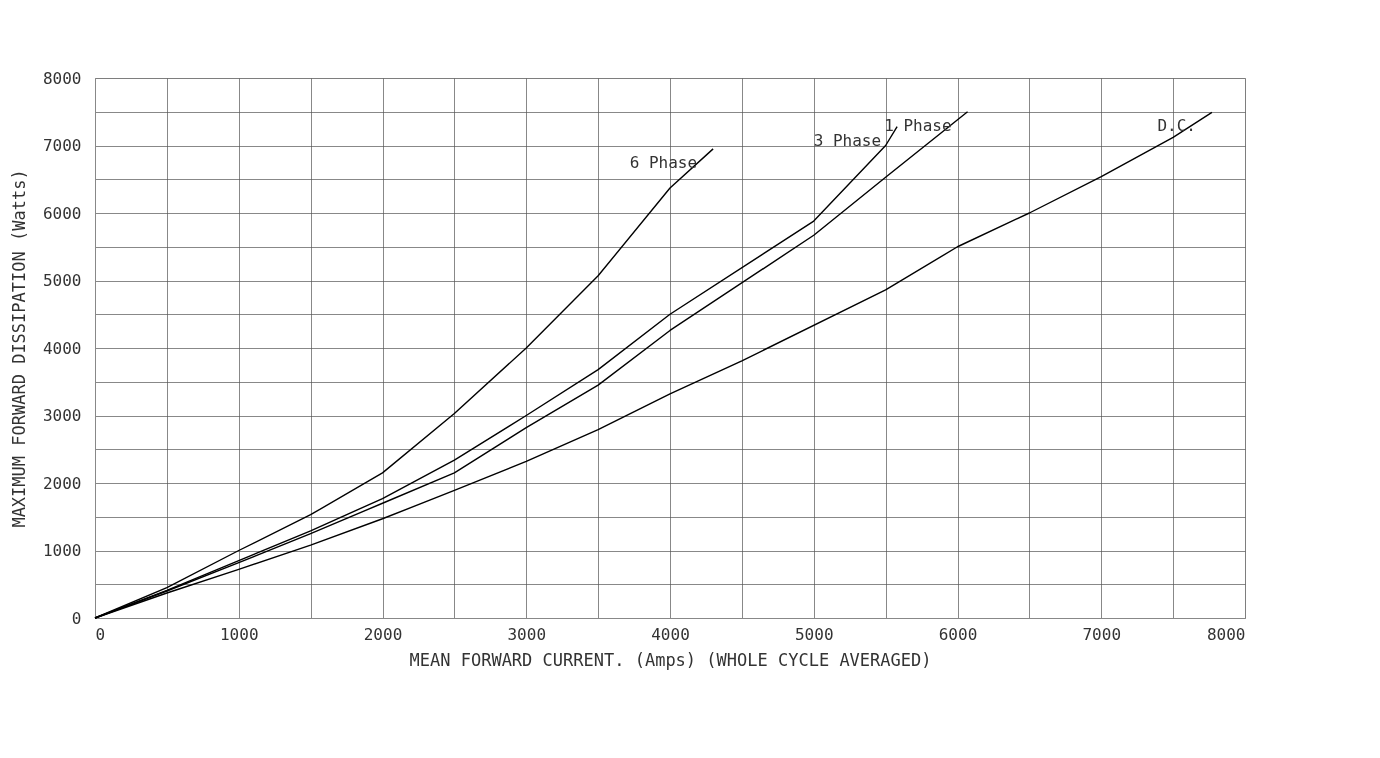  What do you see at coordinates (62, 145) in the screenshot?
I see `y-tick-label: 7000` at bounding box center [62, 145].